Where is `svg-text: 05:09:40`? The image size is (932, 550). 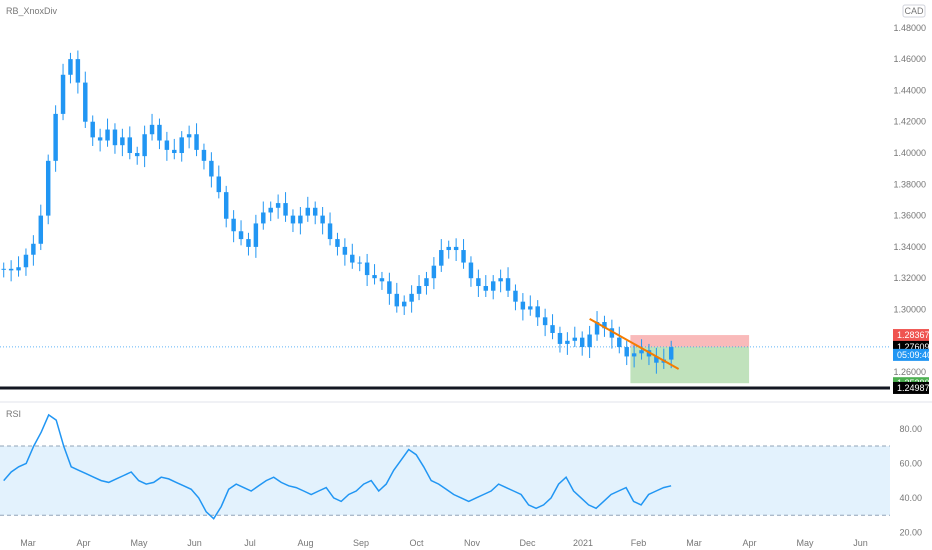
svg-text: 05:09:40 is located at coordinates (914, 355).